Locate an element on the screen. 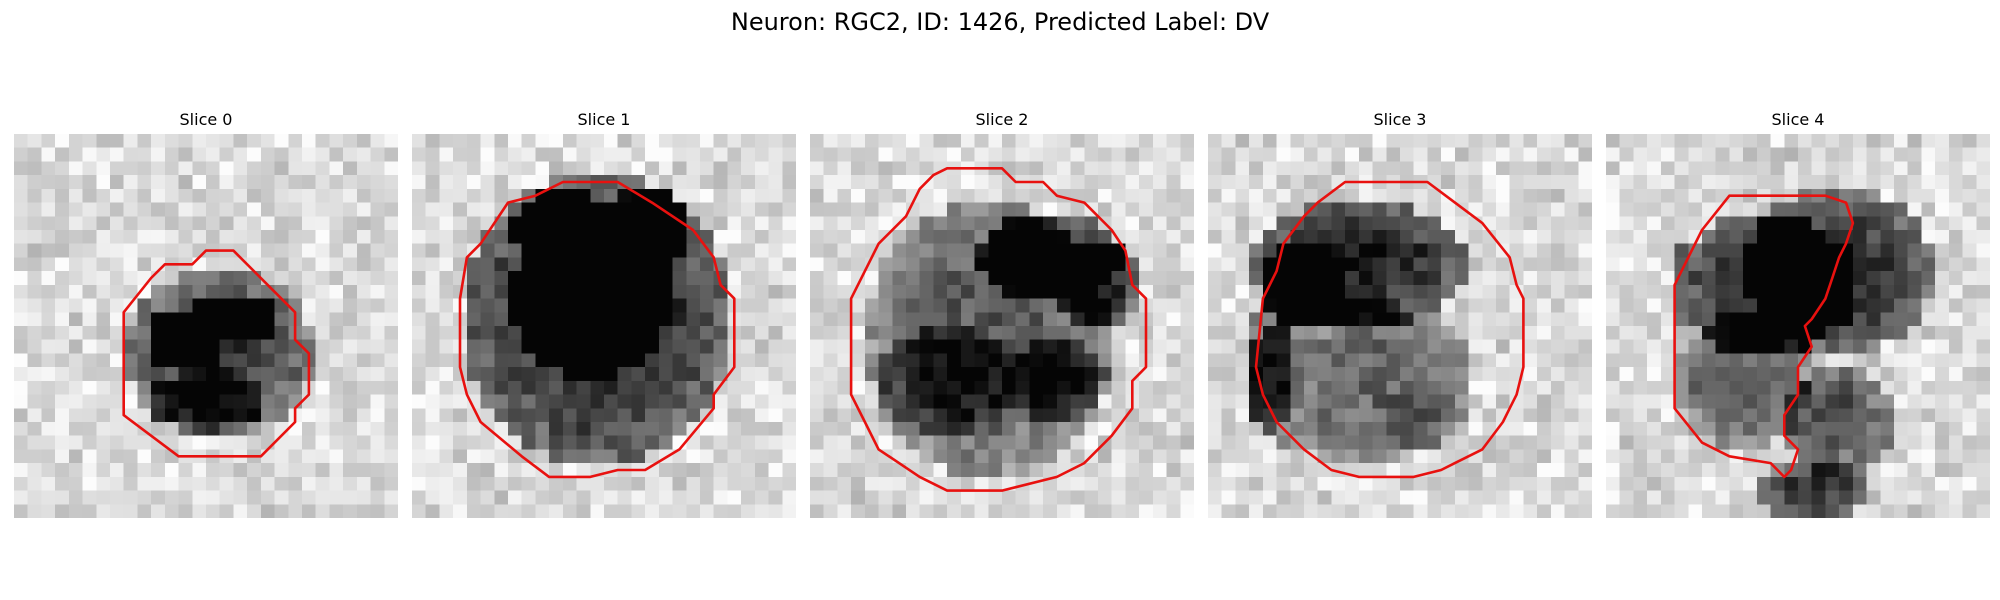 This screenshot has height=600, width=2000. slice-title: Slice 2 is located at coordinates (1002, 119).